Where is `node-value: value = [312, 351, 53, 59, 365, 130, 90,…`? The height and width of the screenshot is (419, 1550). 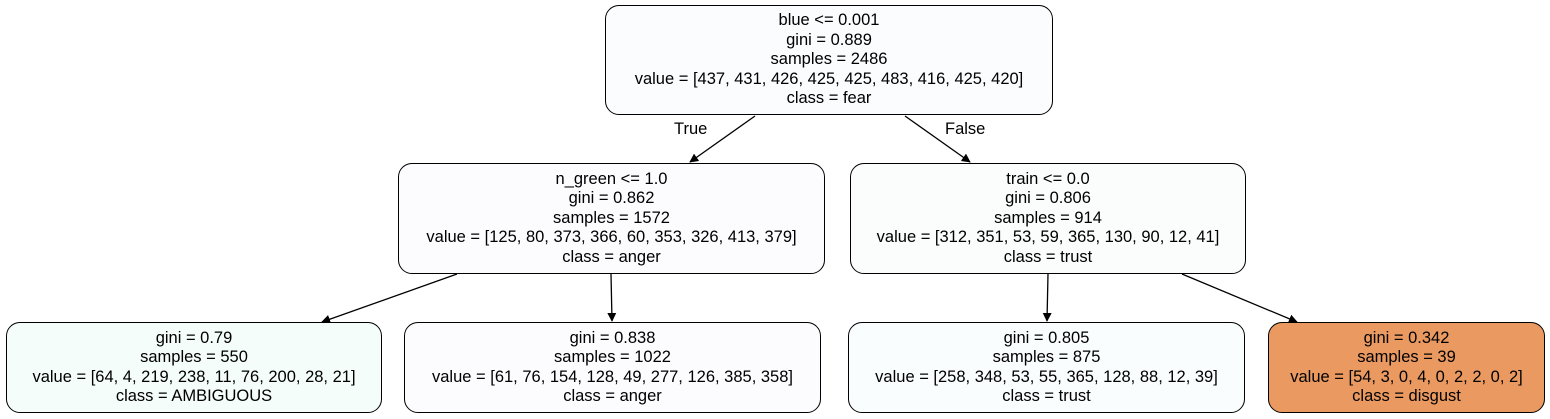
node-value: value = [312, 351, 53, 59, 365, 130, 90,… is located at coordinates (1048, 237).